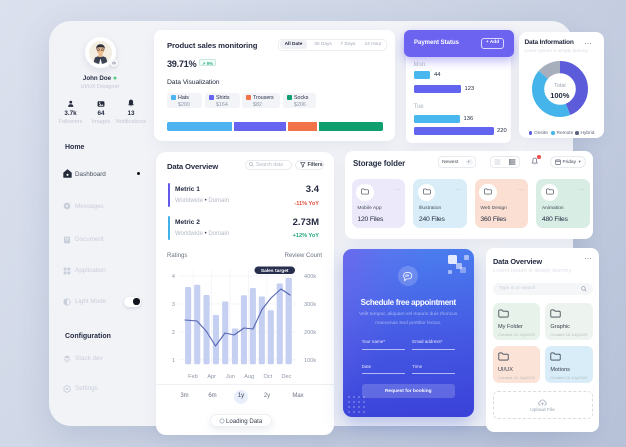 Image resolution: width=626 pixels, height=447 pixels. Describe the element at coordinates (275, 271) in the screenshot. I see `svg-text: Sales target` at that location.